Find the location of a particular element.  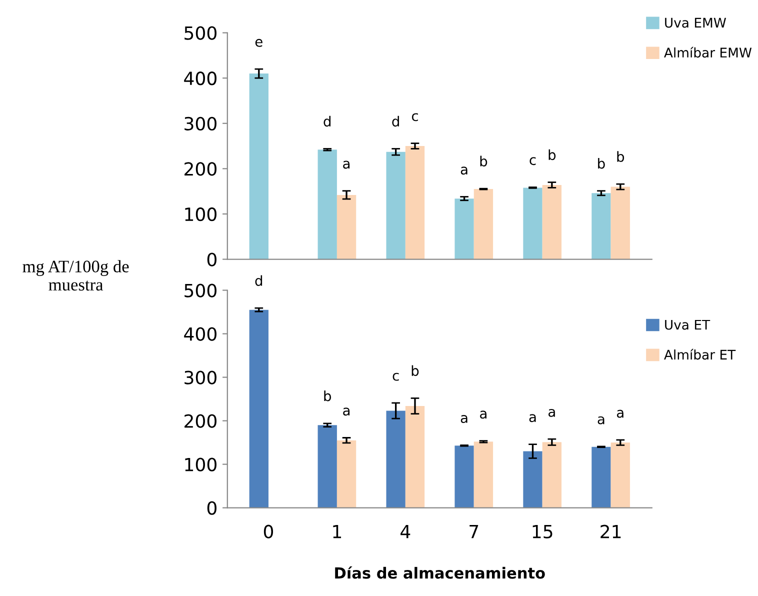

text: d is located at coordinates (258, 280).